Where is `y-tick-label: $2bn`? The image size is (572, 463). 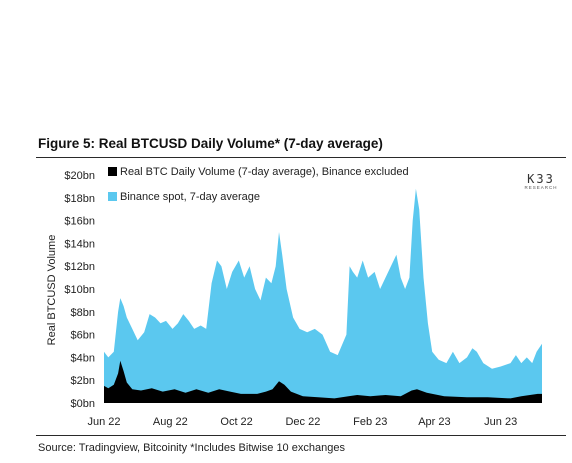
y-tick-label: $2bn is located at coordinates (83, 381).